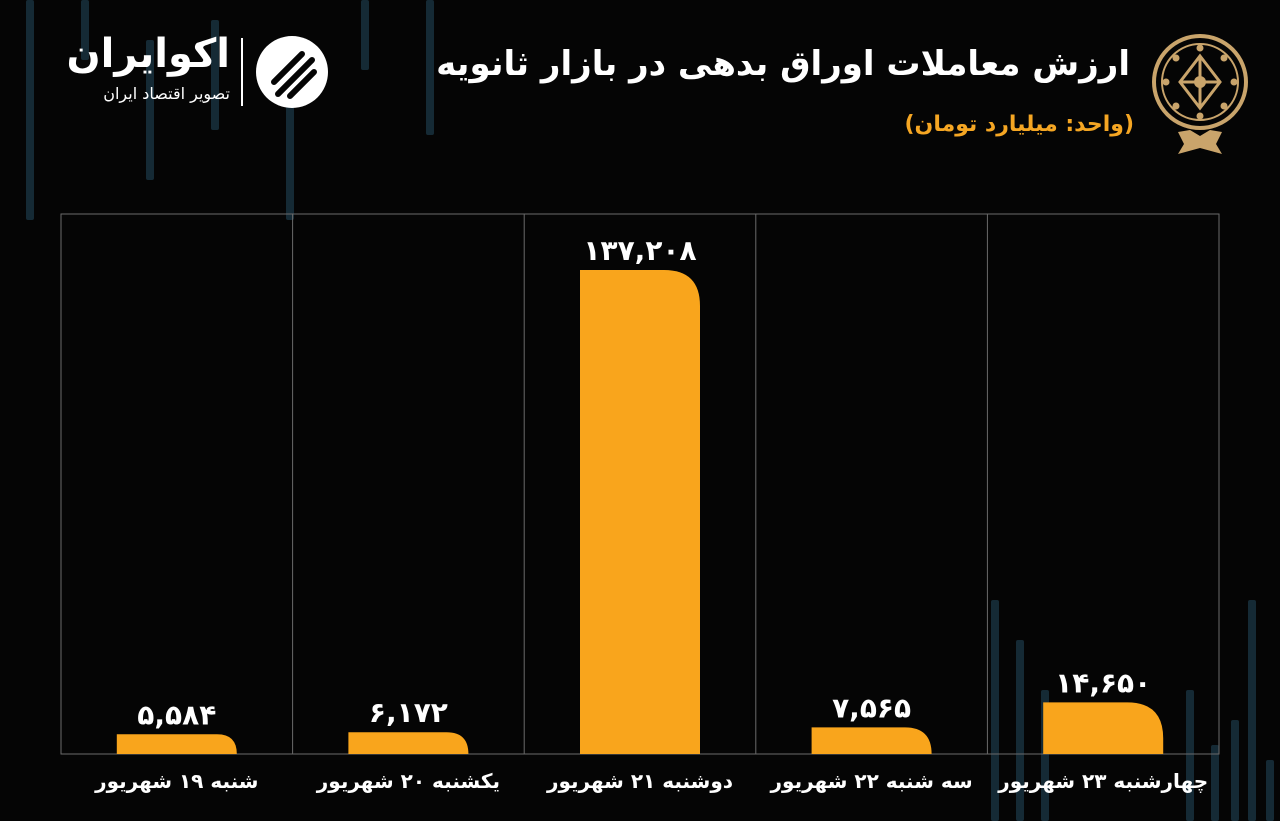  Describe the element at coordinates (639, 781) in the screenshot. I see `category-label: دوشنبه ۲۱ شهریور` at that location.